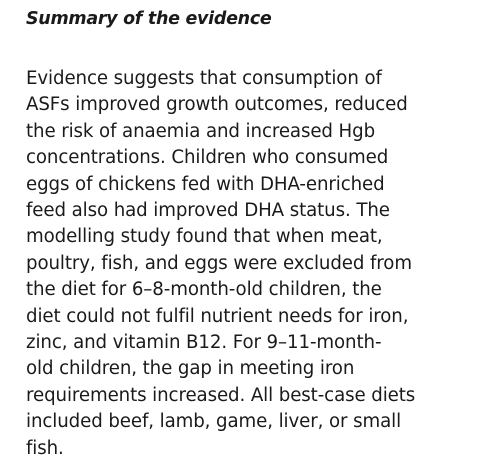  Describe the element at coordinates (190, 369) in the screenshot. I see `paragraph-line: old children, the gap in meeting iron` at that location.